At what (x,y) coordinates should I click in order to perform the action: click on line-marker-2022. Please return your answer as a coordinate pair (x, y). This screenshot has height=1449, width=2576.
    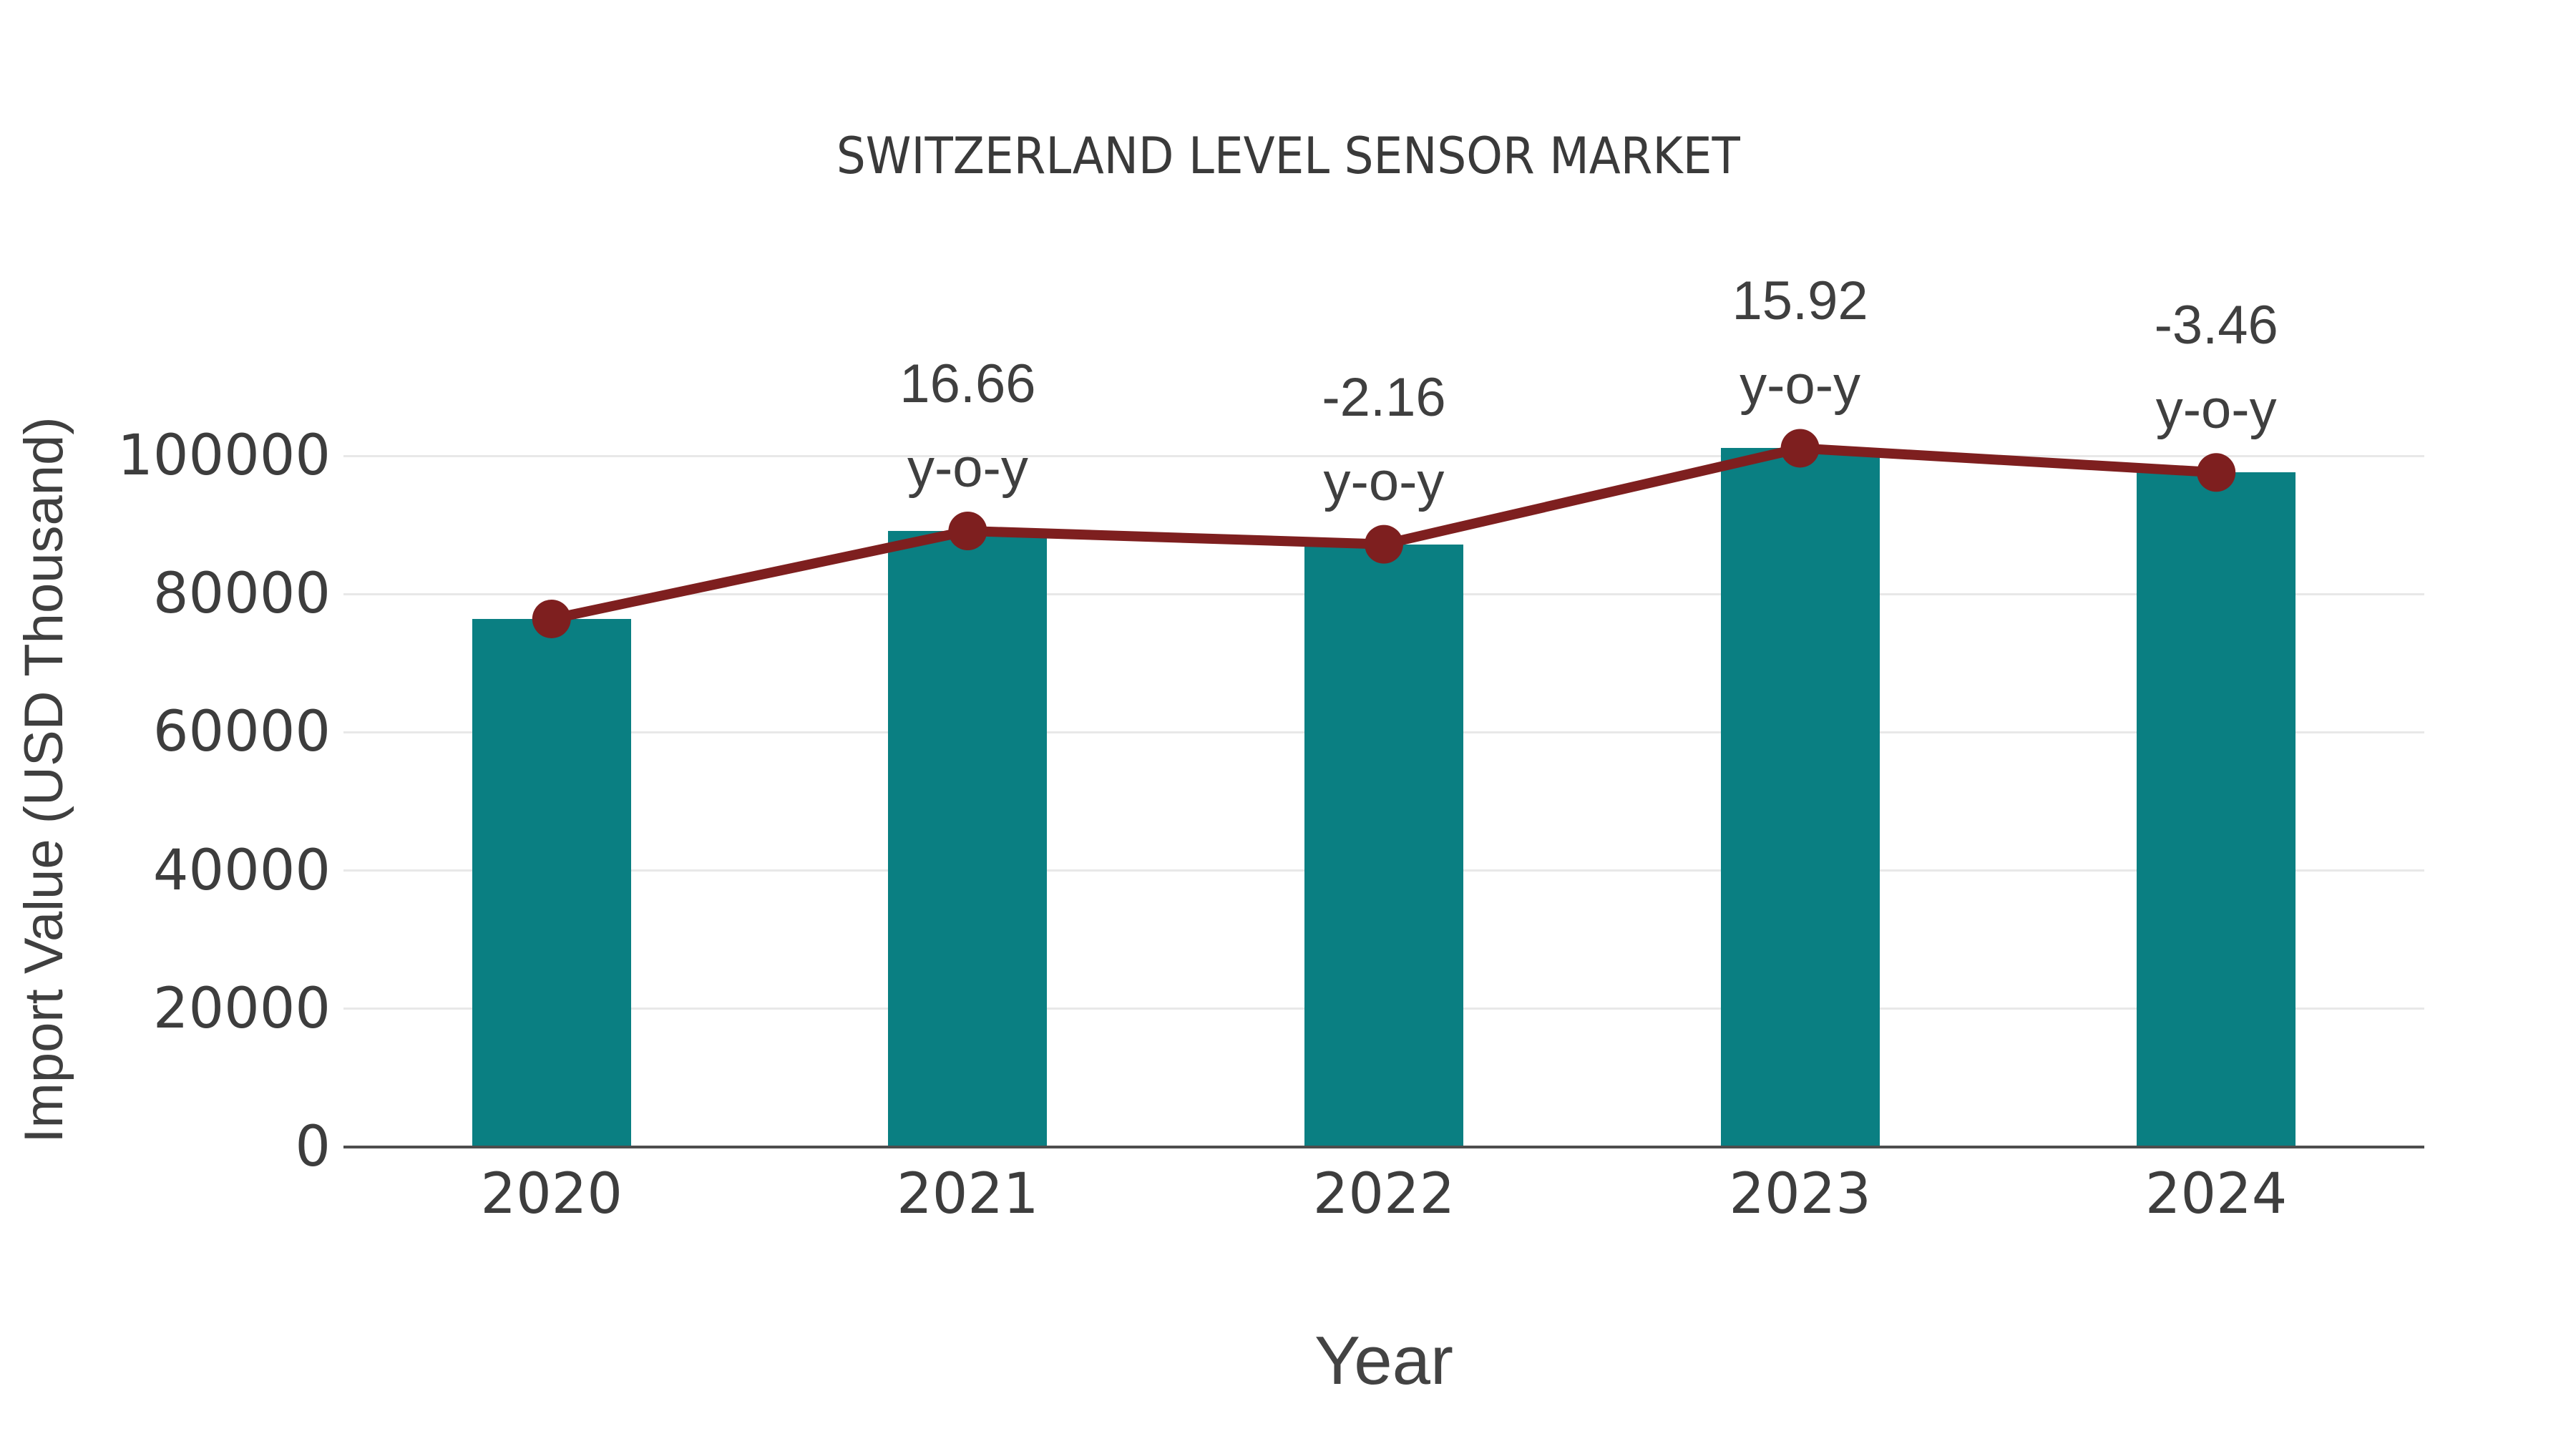
    Looking at the image, I should click on (1384, 544).